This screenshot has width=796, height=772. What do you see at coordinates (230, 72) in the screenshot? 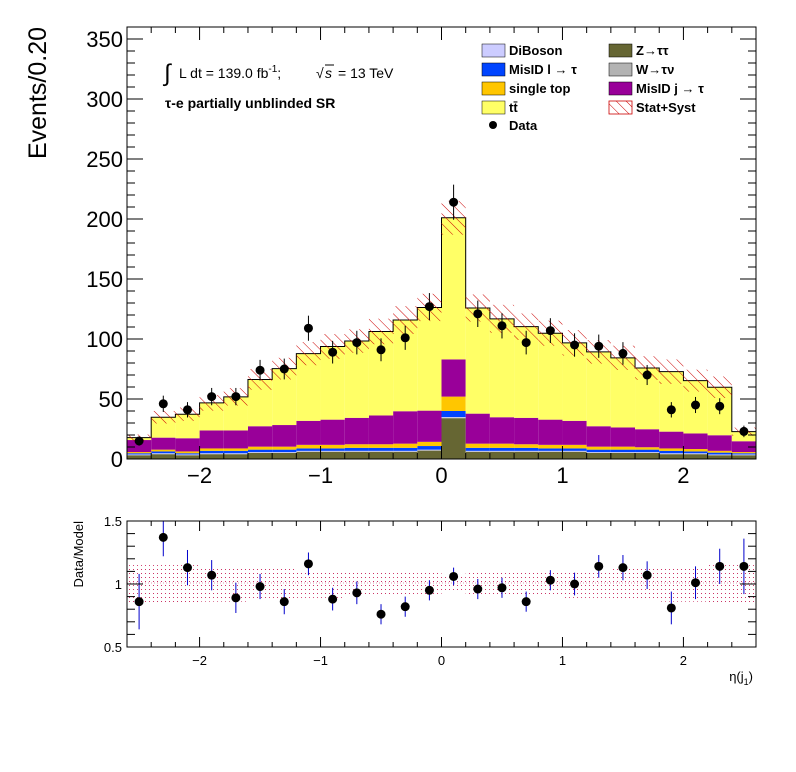
I see `lumi-label: L dt = 139.0 fb-1;` at bounding box center [230, 72].